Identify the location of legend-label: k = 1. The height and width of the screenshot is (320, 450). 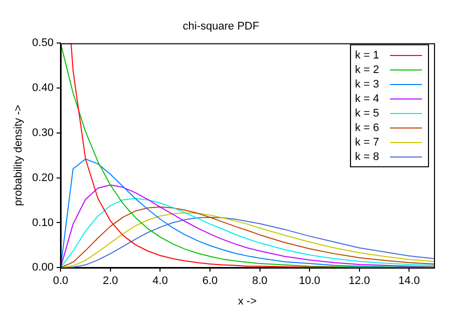
(367, 55).